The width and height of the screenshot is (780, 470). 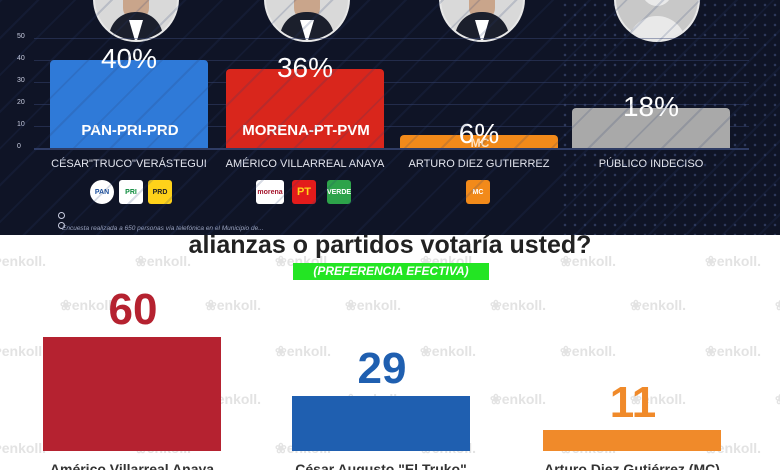 I want to click on y-tick-label: 40, so click(x=21, y=58).